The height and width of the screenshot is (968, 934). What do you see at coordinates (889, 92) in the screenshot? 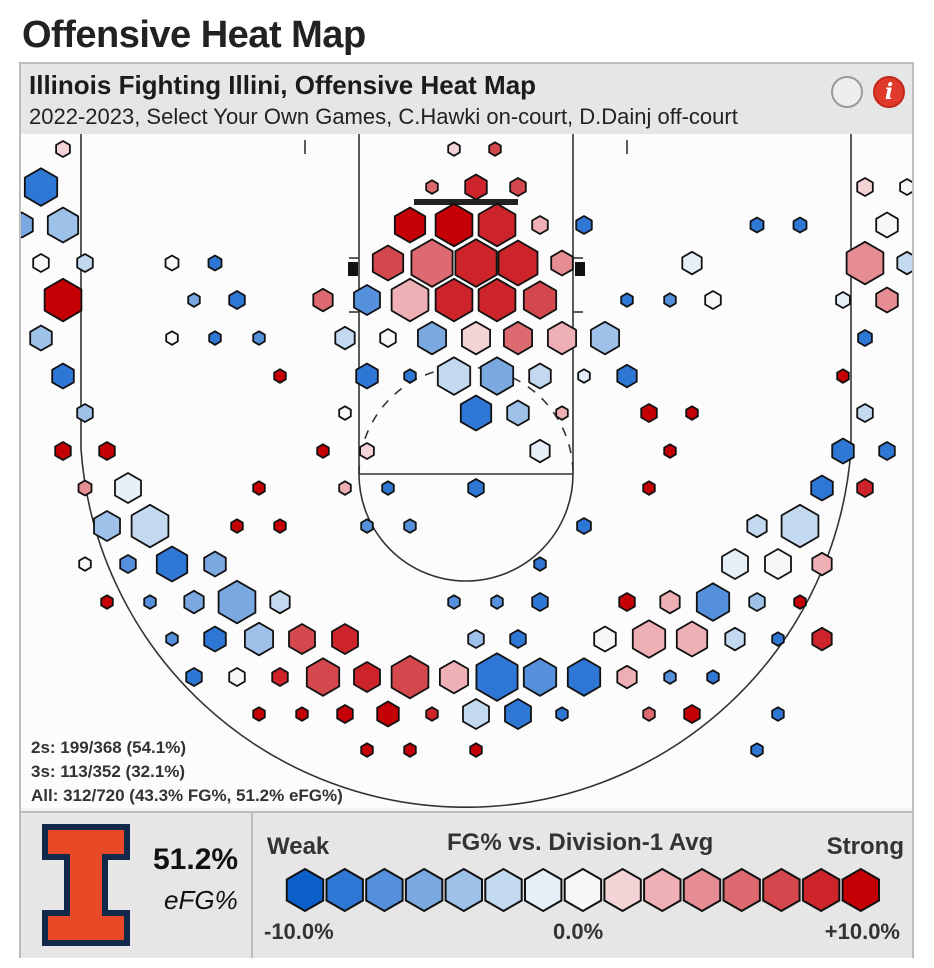
I see `info-icon: i` at bounding box center [889, 92].